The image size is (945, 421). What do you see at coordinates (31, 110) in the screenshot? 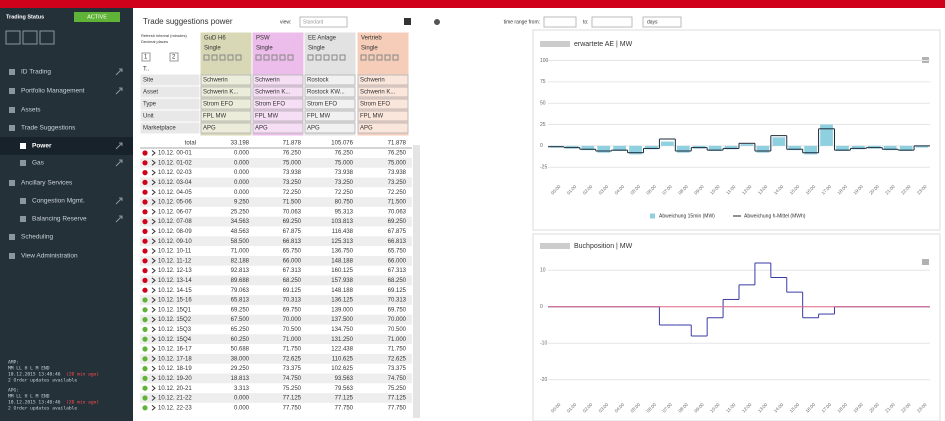
I see `nav-item: Assets` at bounding box center [31, 110].